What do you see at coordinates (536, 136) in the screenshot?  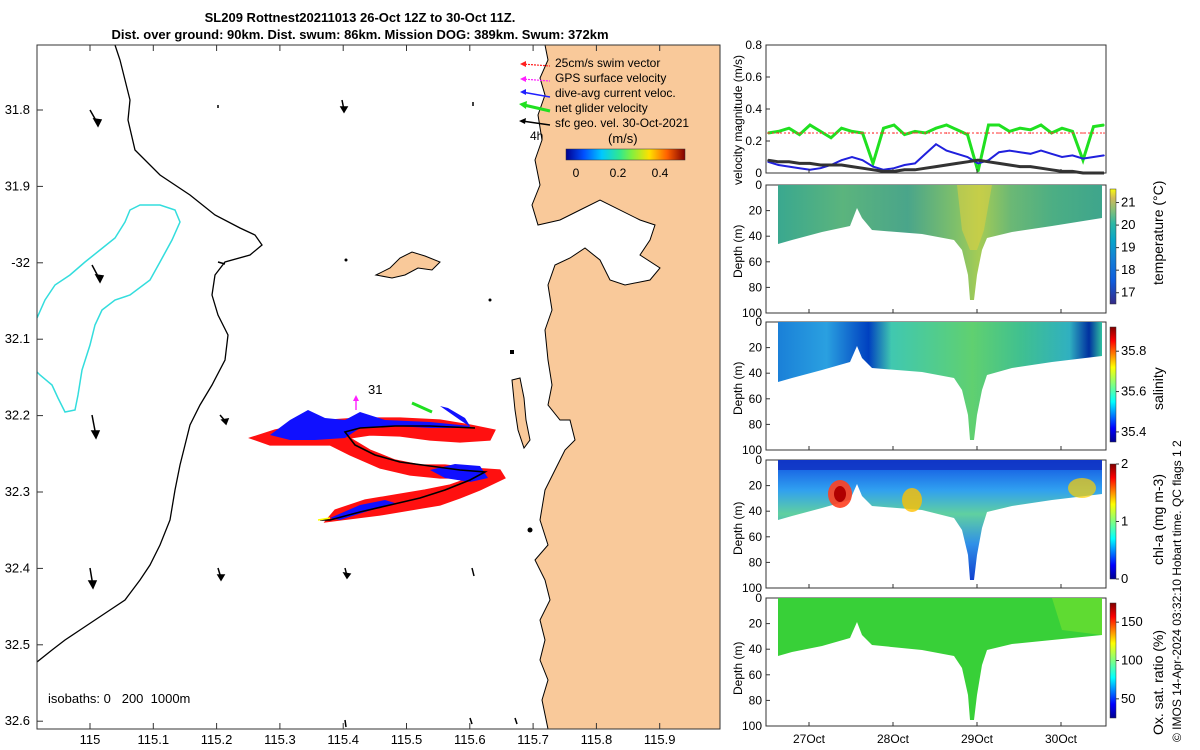 I see `timestep-label: 4h` at bounding box center [536, 136].